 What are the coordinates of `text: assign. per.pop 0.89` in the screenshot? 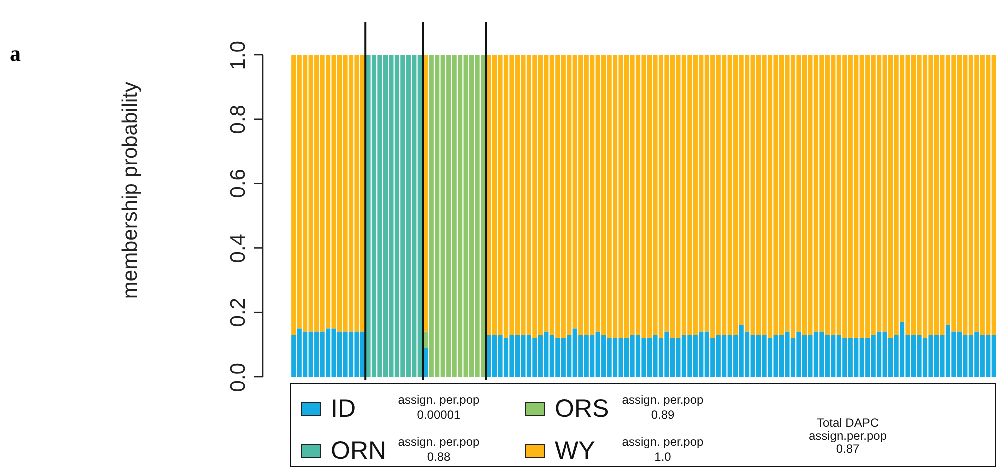 It's located at (663, 408).